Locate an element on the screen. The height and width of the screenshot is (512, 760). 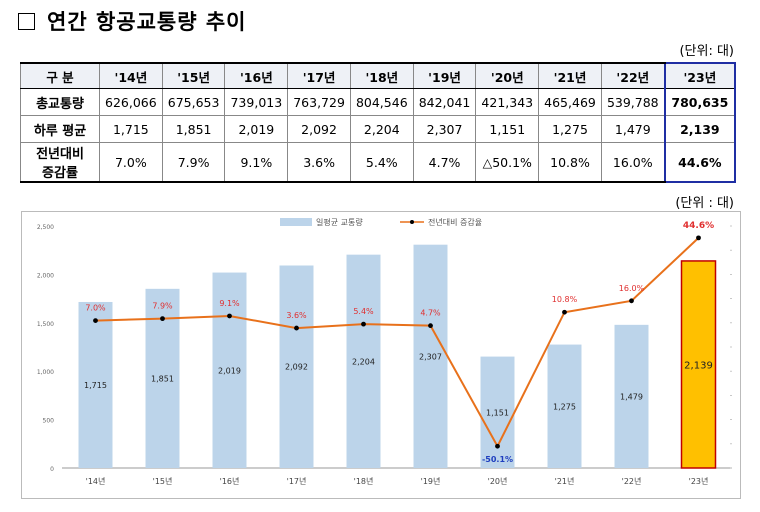
bar-value-label: 2,139 is located at coordinates (698, 365).